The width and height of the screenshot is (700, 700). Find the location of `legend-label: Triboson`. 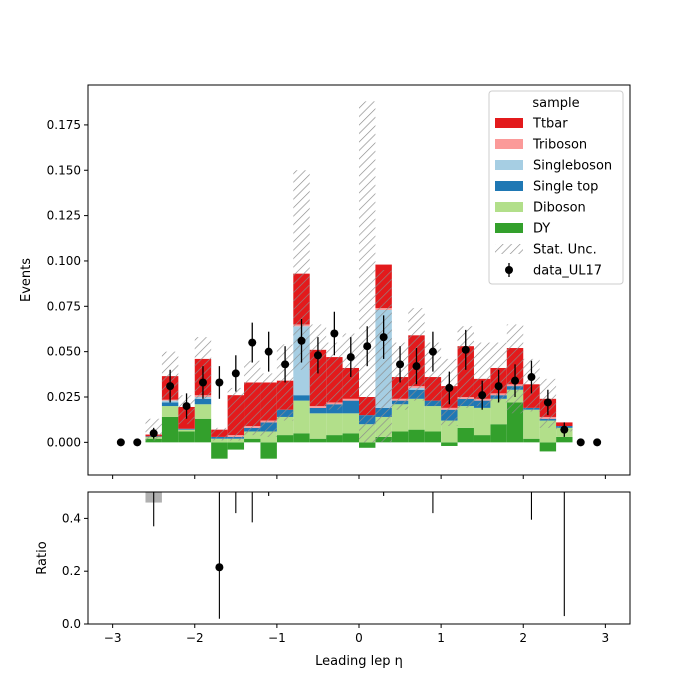

legend-label: Triboson is located at coordinates (559, 145).